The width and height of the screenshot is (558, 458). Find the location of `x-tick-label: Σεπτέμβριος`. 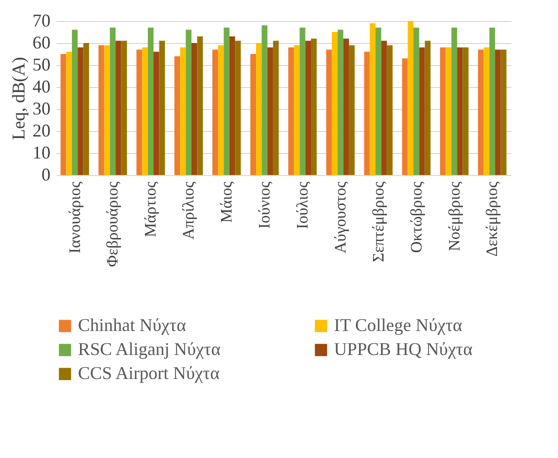

x-tick-label: Σεπτέμβριος is located at coordinates (379, 221).